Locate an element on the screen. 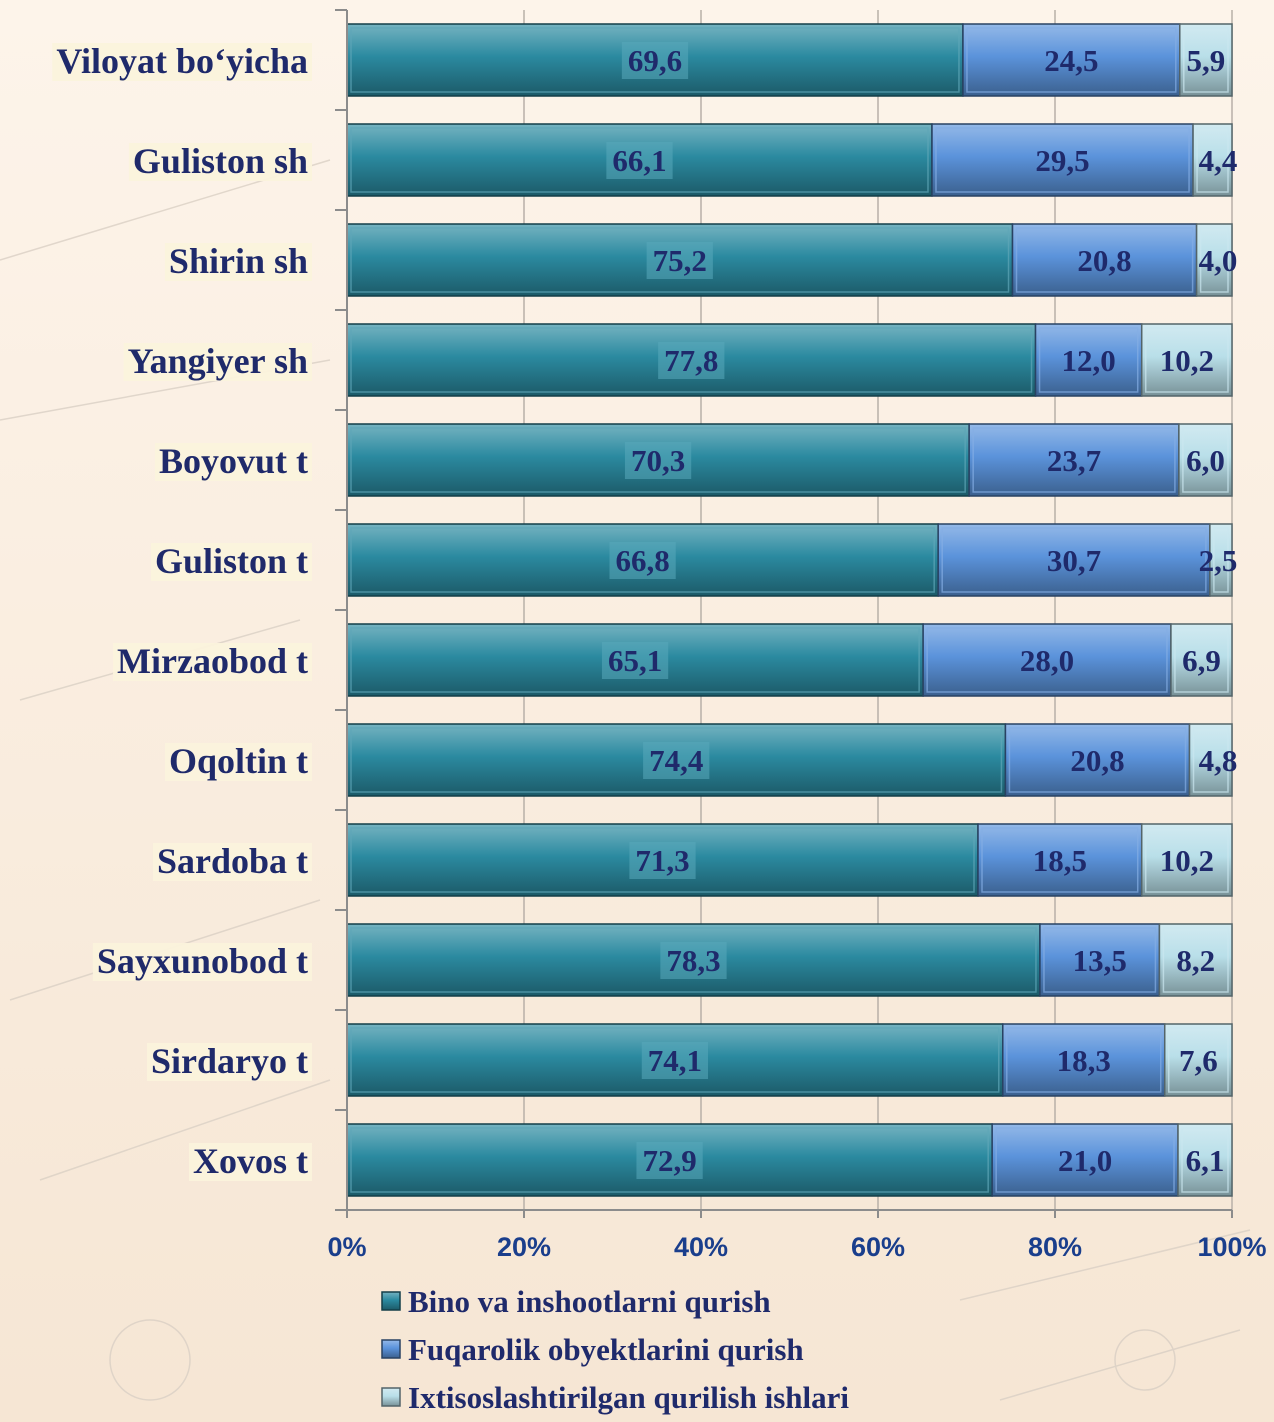 This screenshot has width=1274, height=1422. data-label: 5,9 is located at coordinates (1206, 60).